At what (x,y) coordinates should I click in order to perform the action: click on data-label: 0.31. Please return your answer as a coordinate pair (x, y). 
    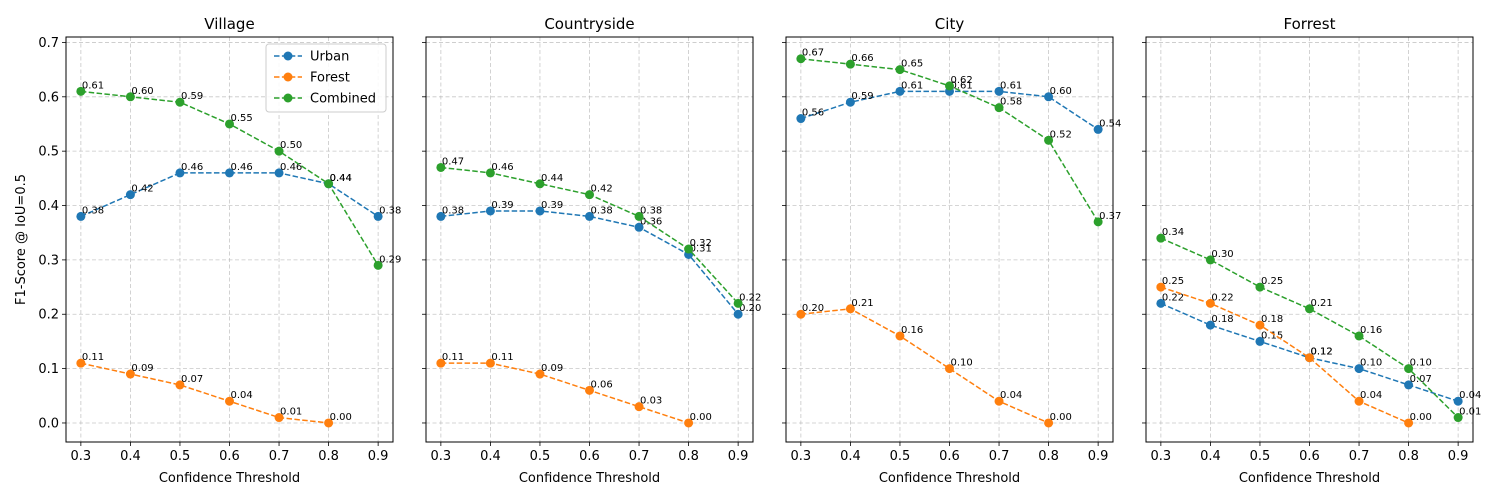
    Looking at the image, I should click on (701, 248).